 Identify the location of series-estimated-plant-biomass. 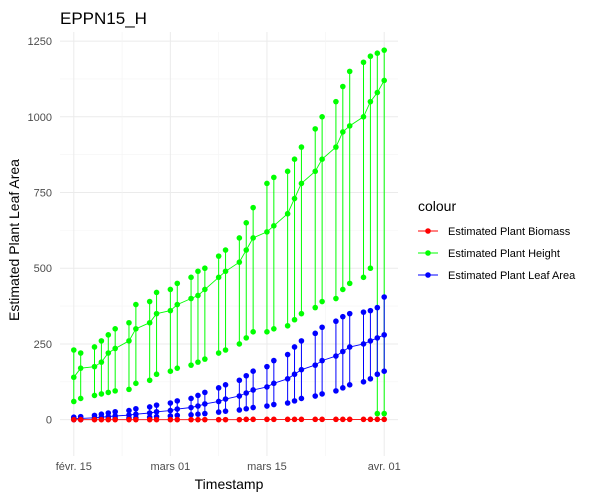
(229, 419).